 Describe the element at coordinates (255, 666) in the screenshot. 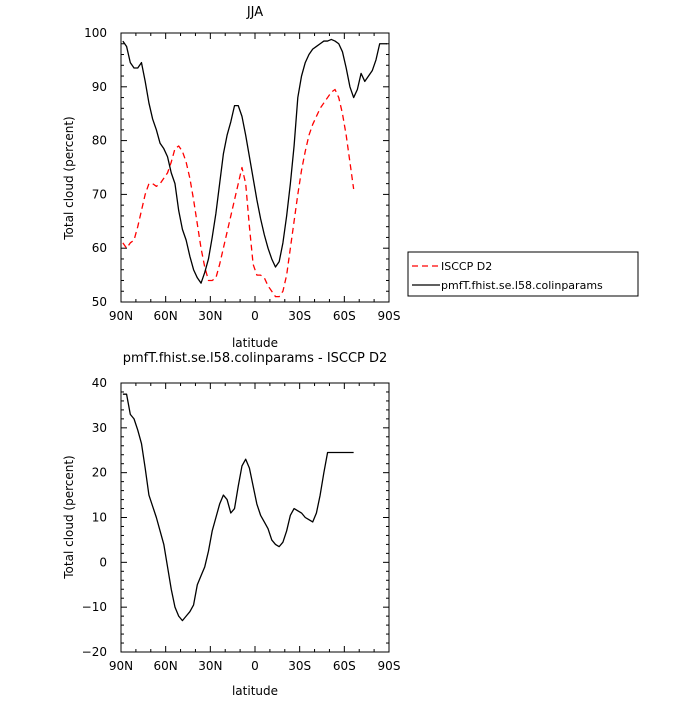

I see `bottom-chart-x-tick-label: 0` at that location.